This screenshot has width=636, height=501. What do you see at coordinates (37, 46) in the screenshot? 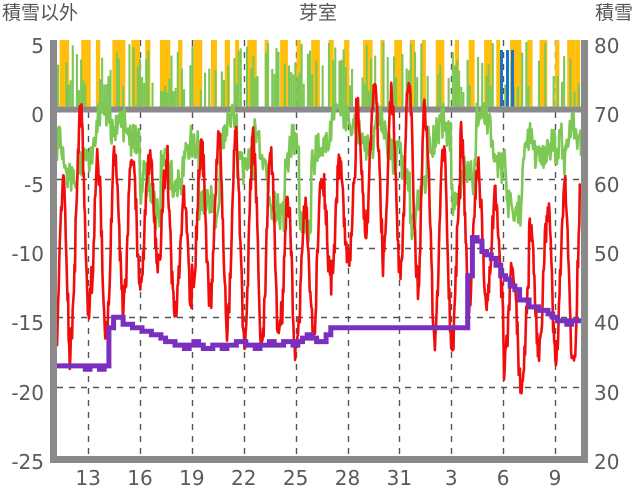
I see `left-tick-5: 5` at bounding box center [37, 46].